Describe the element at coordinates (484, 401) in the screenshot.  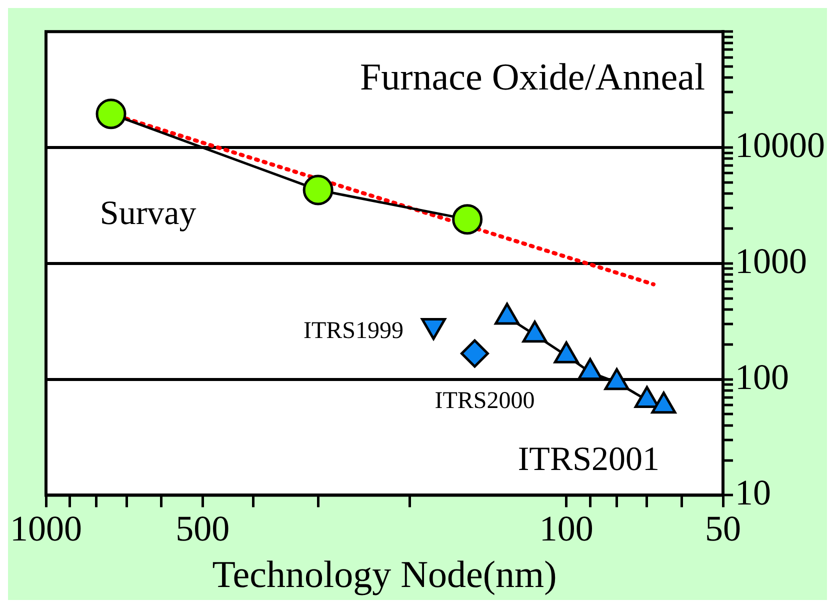
I see `series-label: ITRS2000` at that location.